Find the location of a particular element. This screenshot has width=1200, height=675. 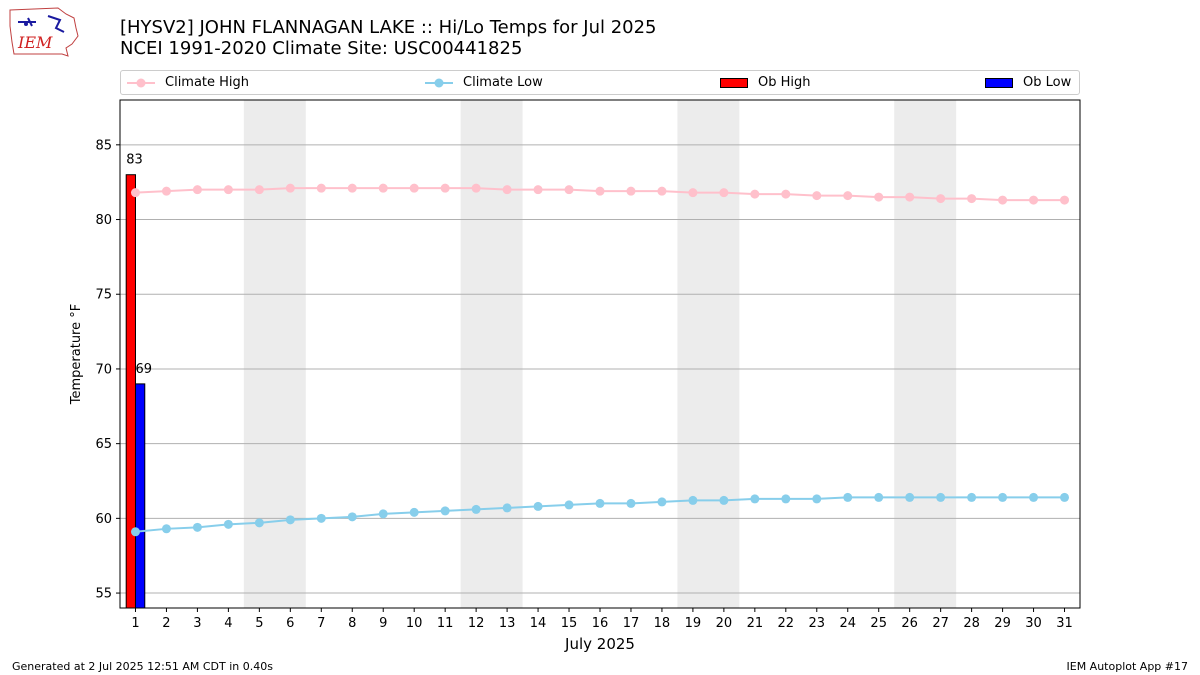

ob-low-bar-label: 69 is located at coordinates (143, 369).